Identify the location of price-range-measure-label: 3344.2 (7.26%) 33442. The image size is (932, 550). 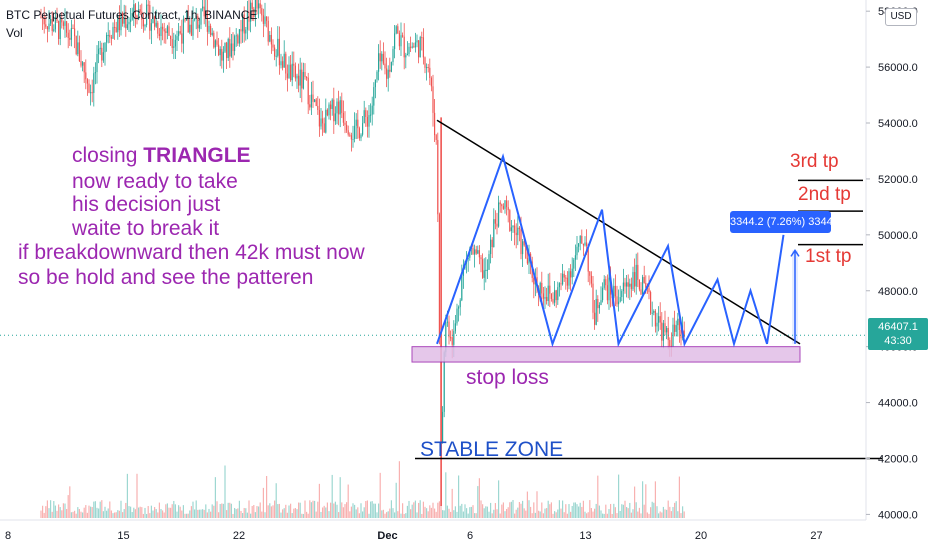
(784, 222).